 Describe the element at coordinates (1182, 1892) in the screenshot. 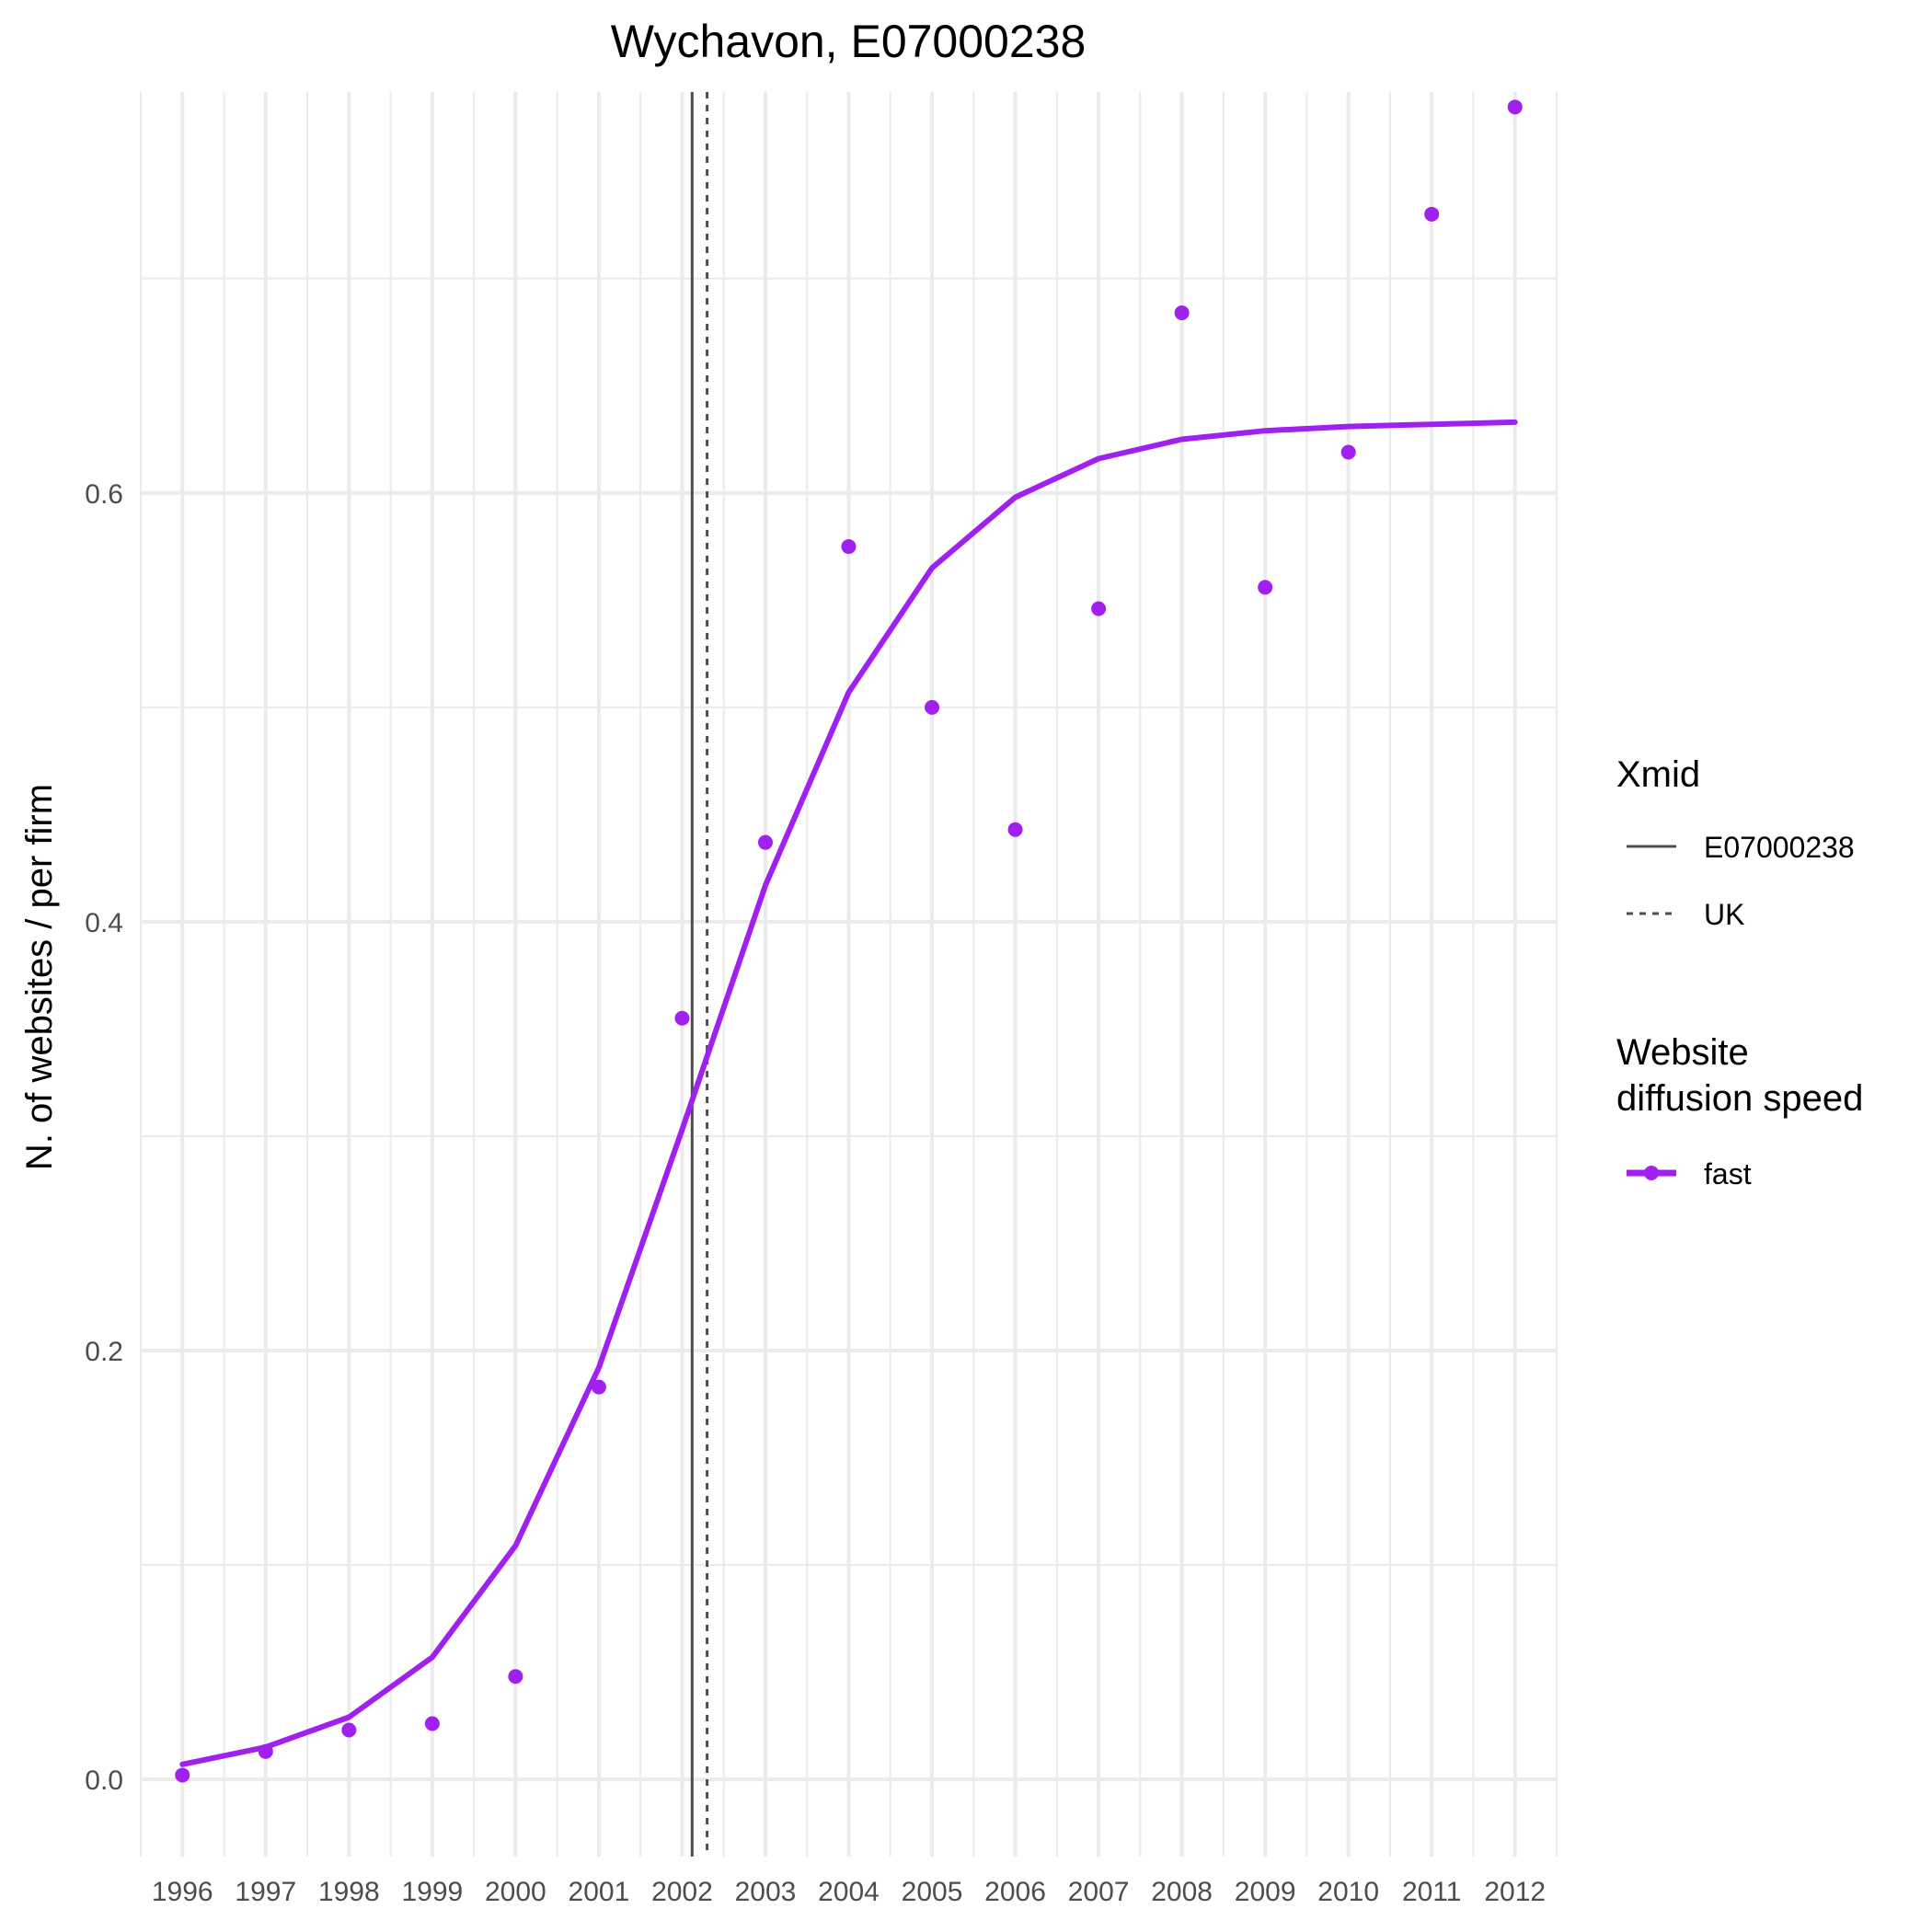

I see `x-tick-label: 2008` at that location.